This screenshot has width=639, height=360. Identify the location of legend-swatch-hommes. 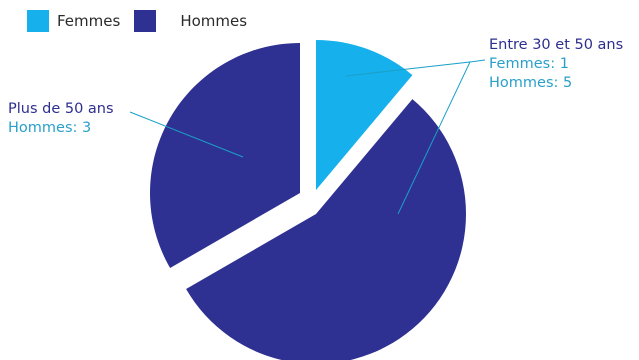
(145, 21).